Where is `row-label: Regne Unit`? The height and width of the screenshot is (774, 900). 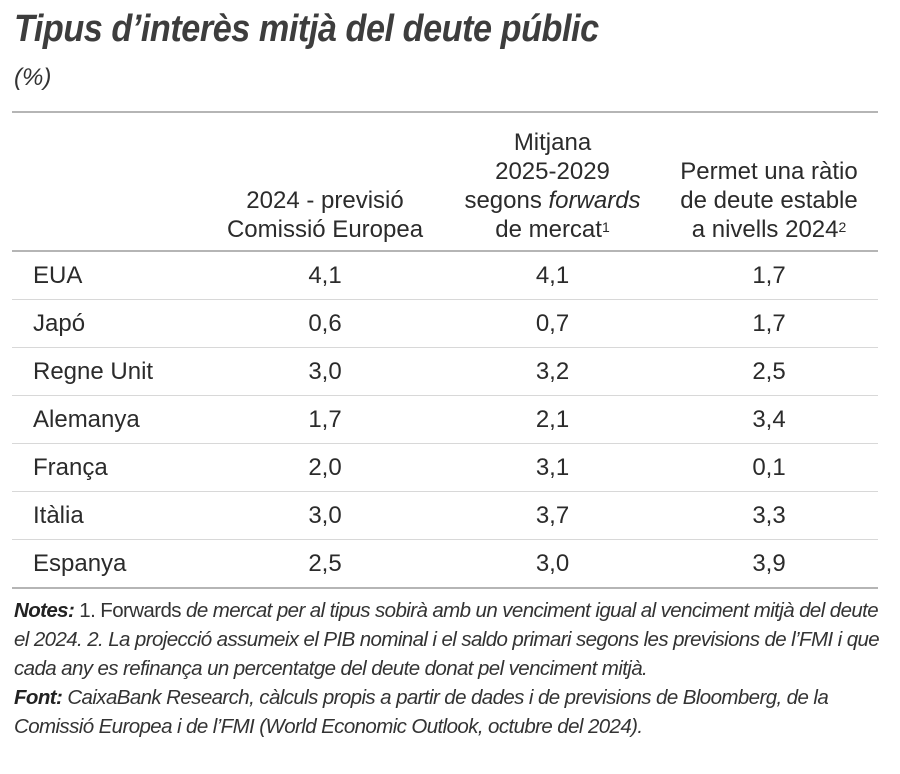
row-label: Regne Unit is located at coordinates (108, 371).